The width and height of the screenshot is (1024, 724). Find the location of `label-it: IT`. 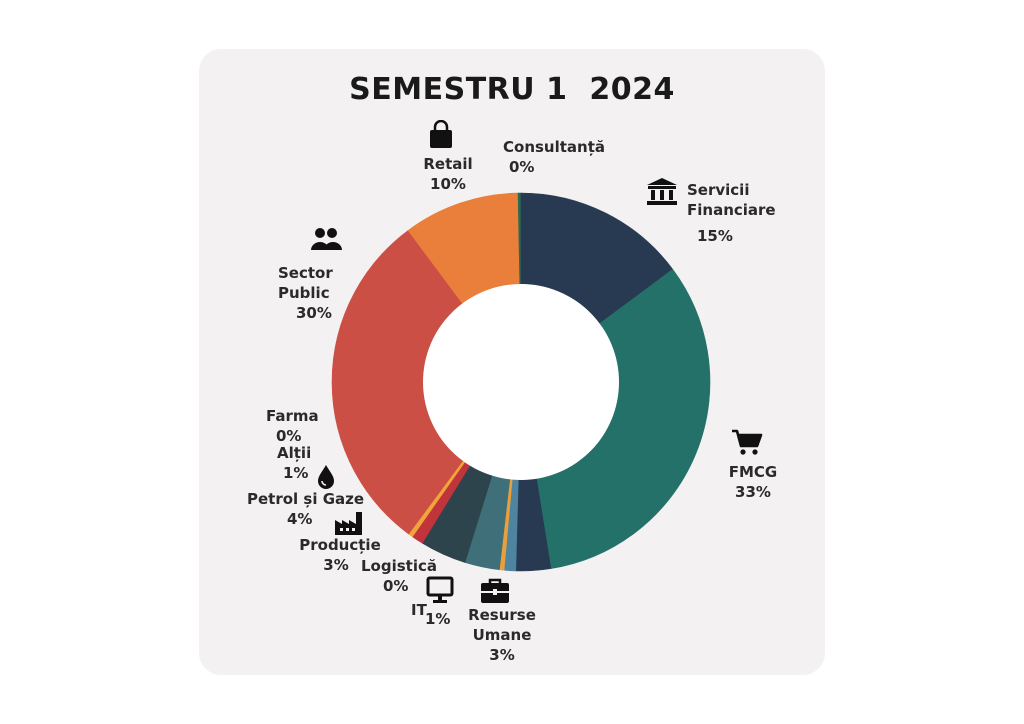

label-it: IT is located at coordinates (419, 610).